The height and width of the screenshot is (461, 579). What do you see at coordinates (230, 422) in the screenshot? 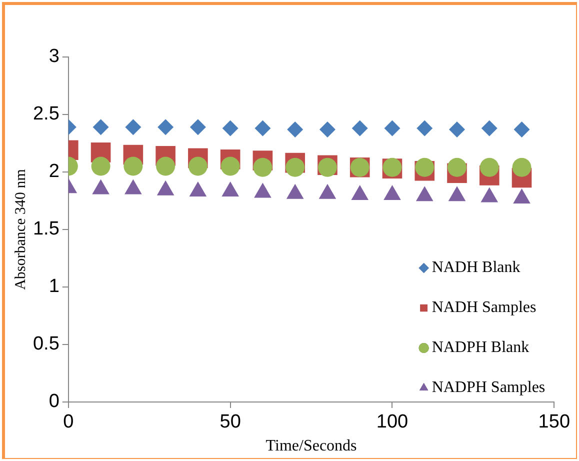
I see `x-tick-label: 50` at bounding box center [230, 422].